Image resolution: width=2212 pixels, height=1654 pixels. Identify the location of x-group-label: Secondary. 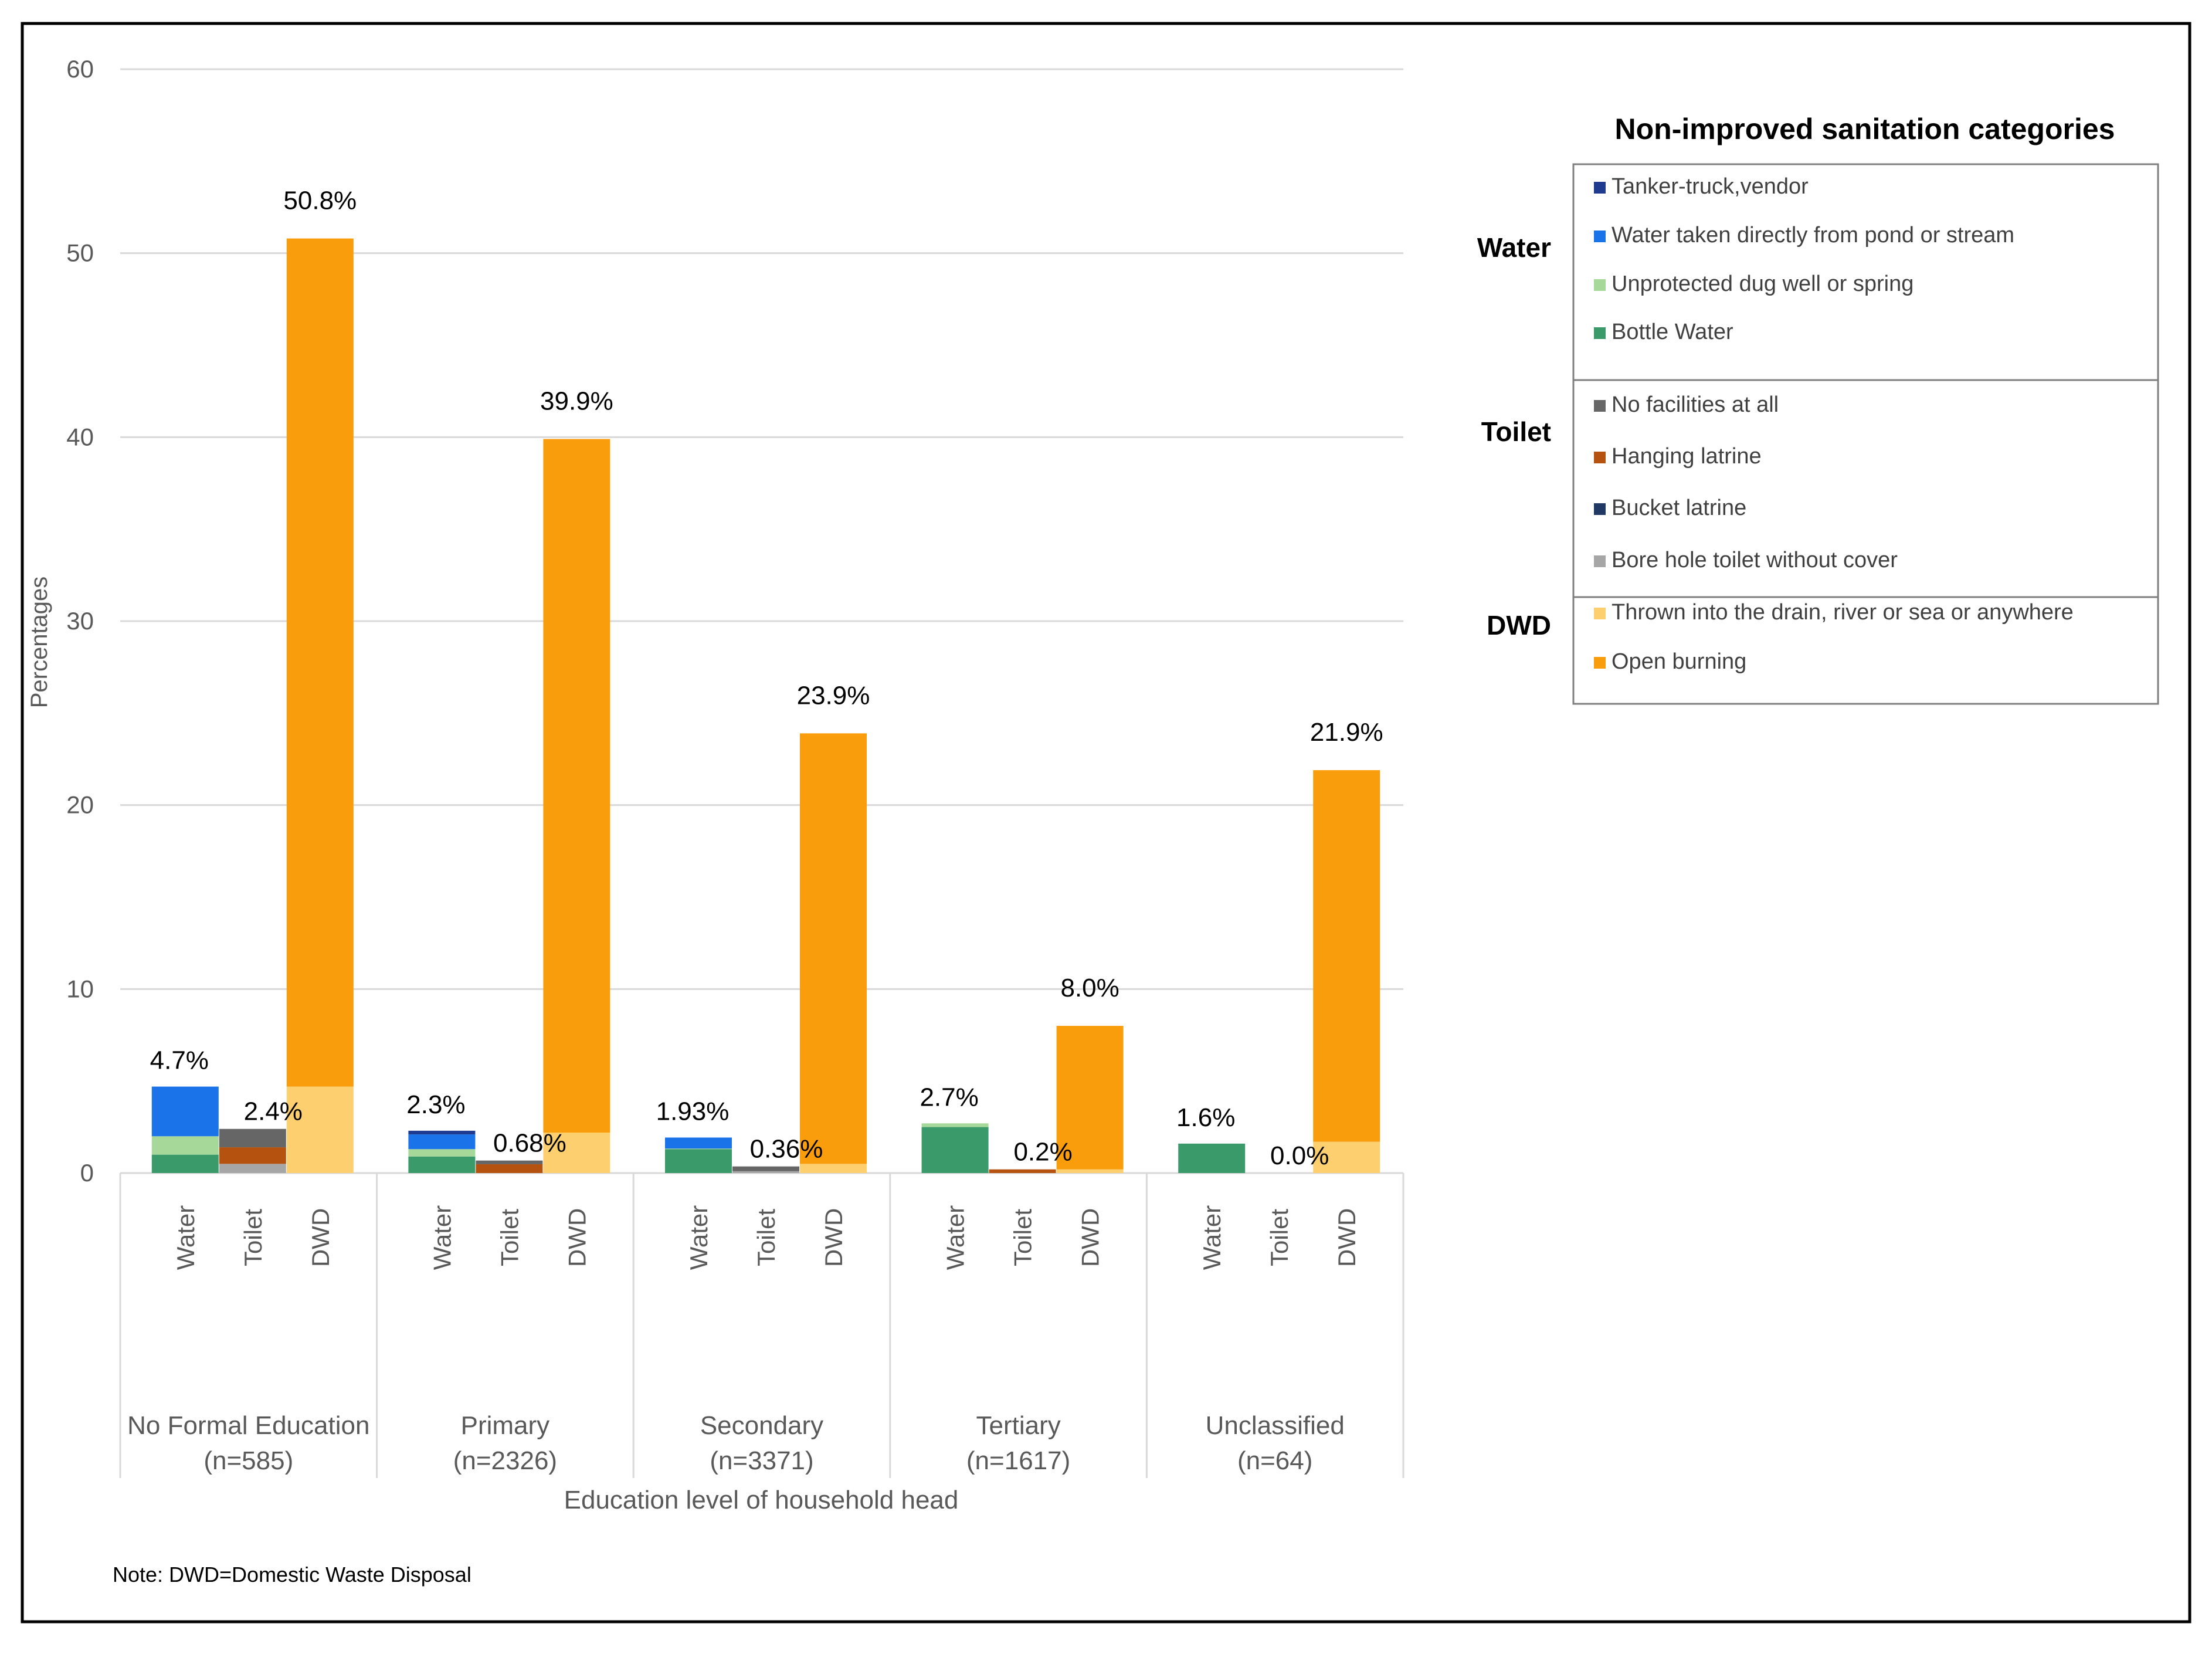
(761, 1426).